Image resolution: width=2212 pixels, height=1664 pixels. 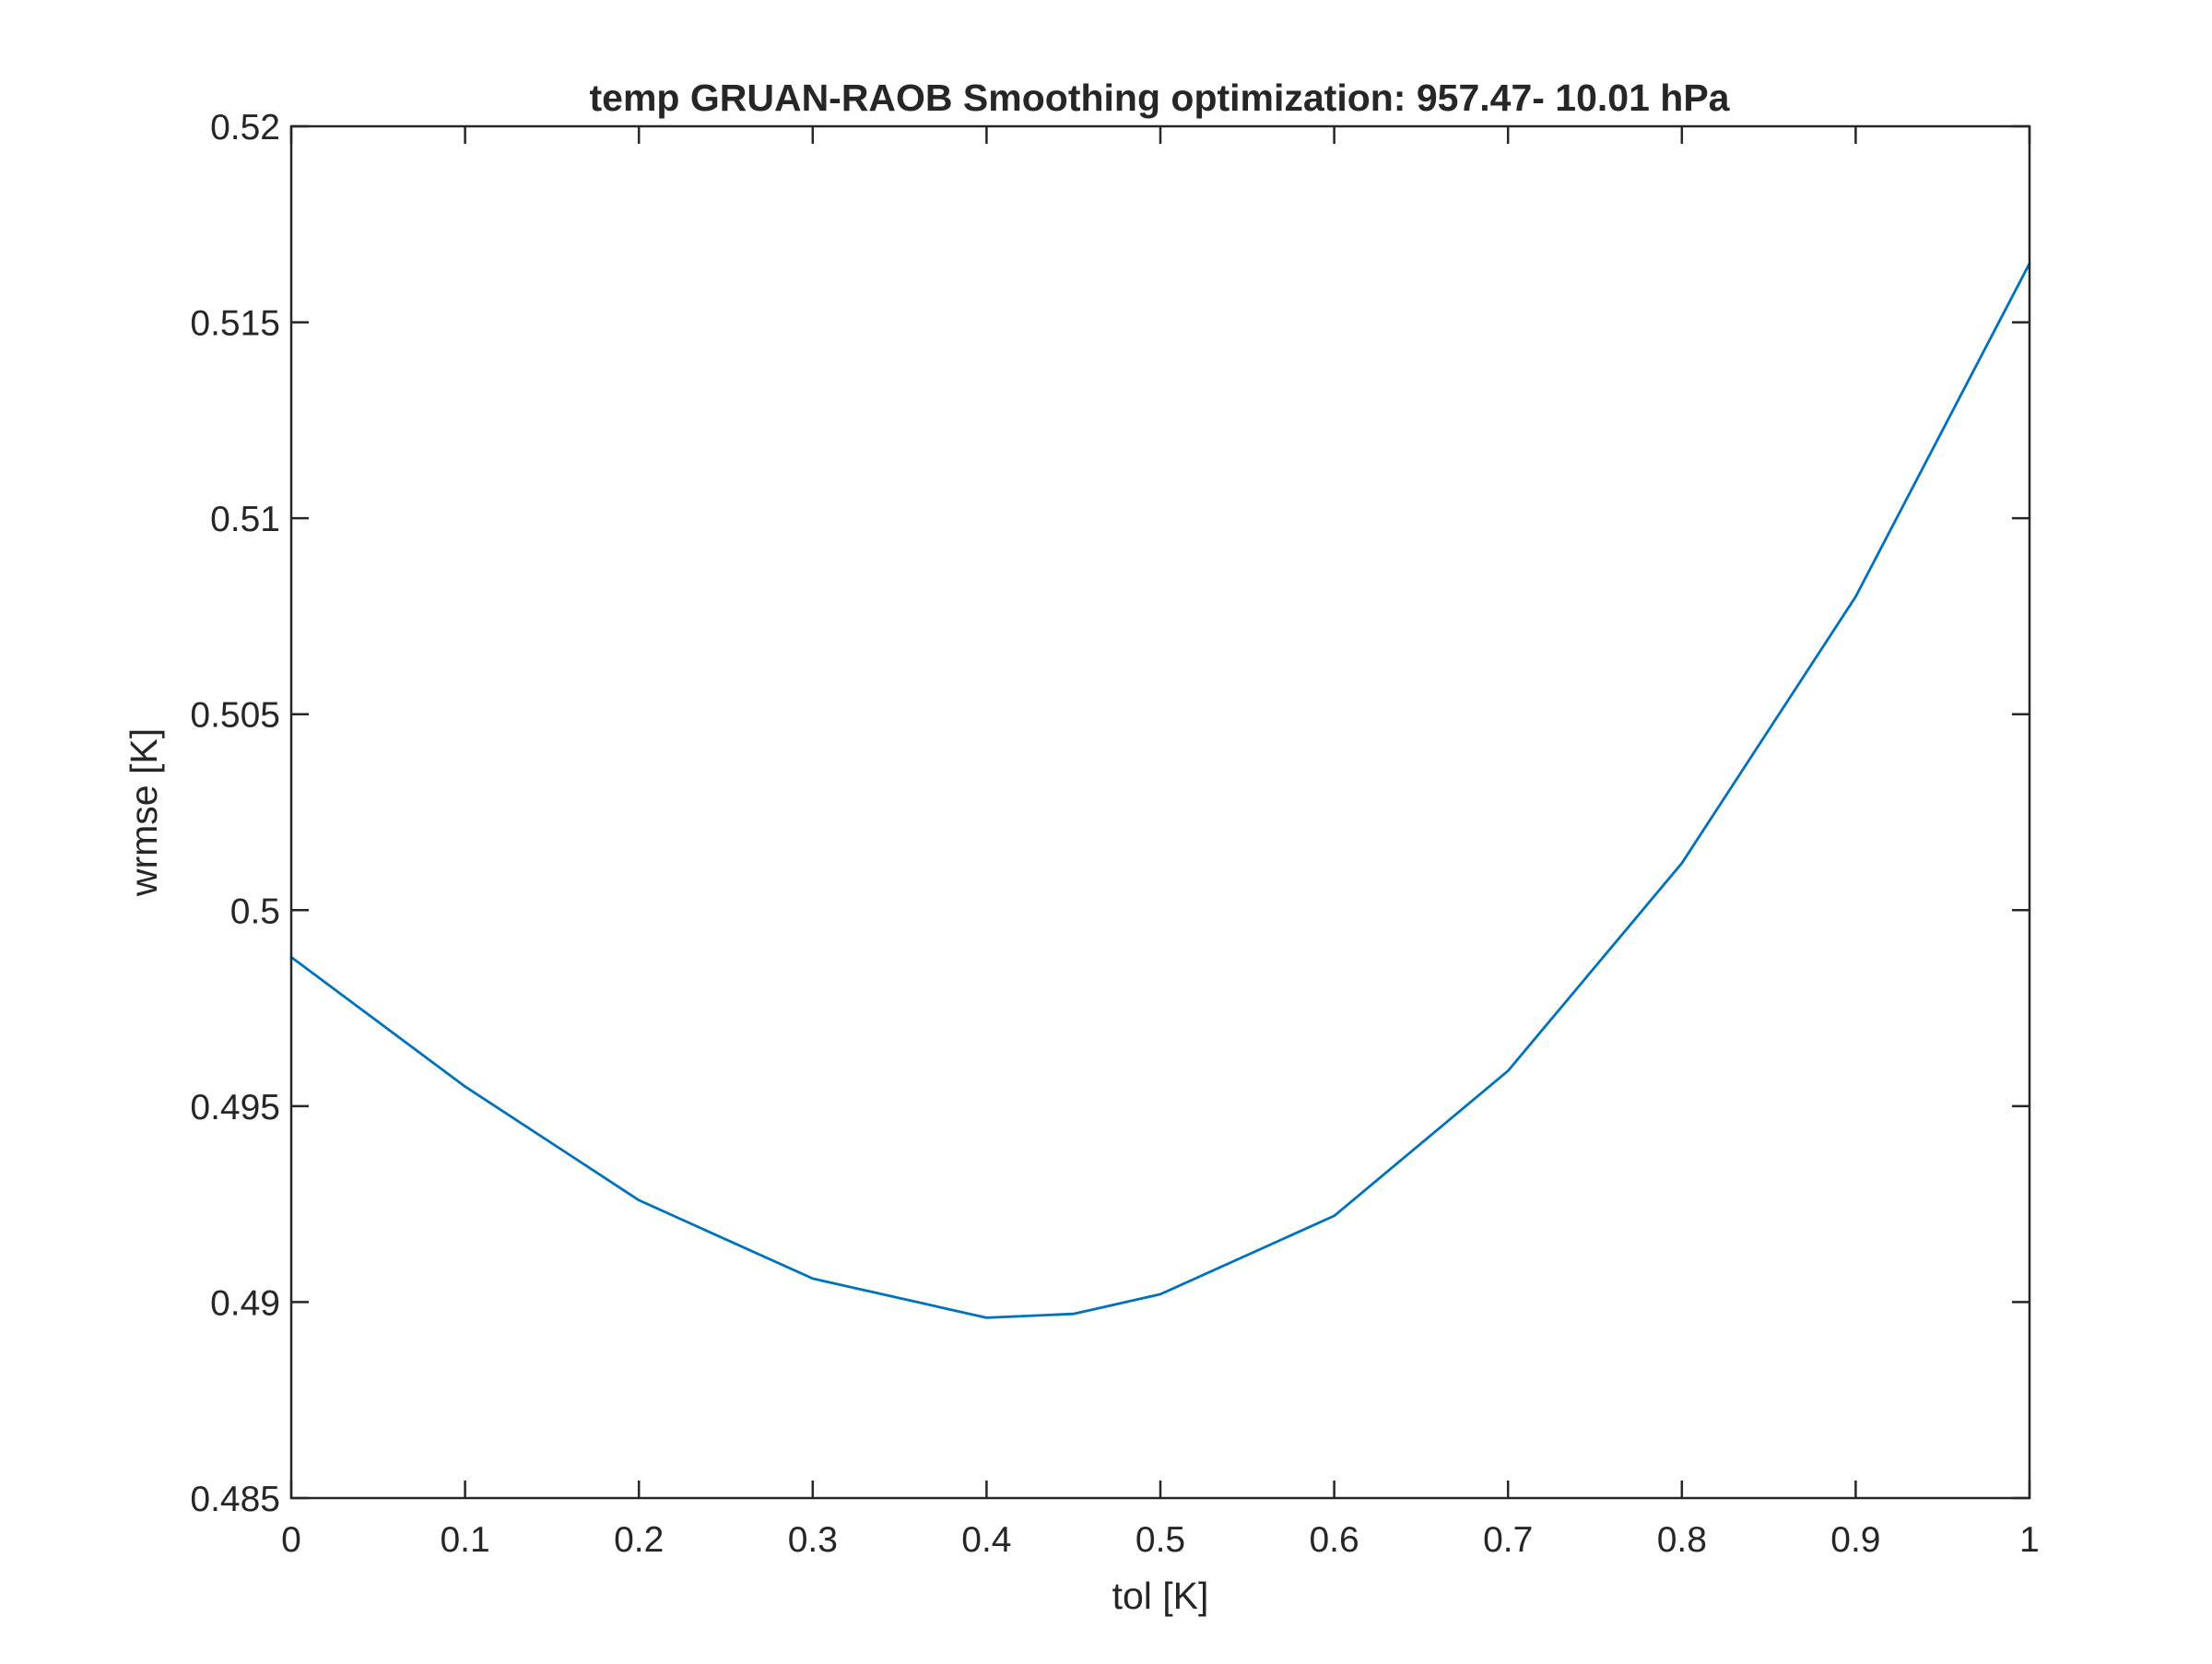 I want to click on x-tick-label: 0.8, so click(x=1682, y=1540).